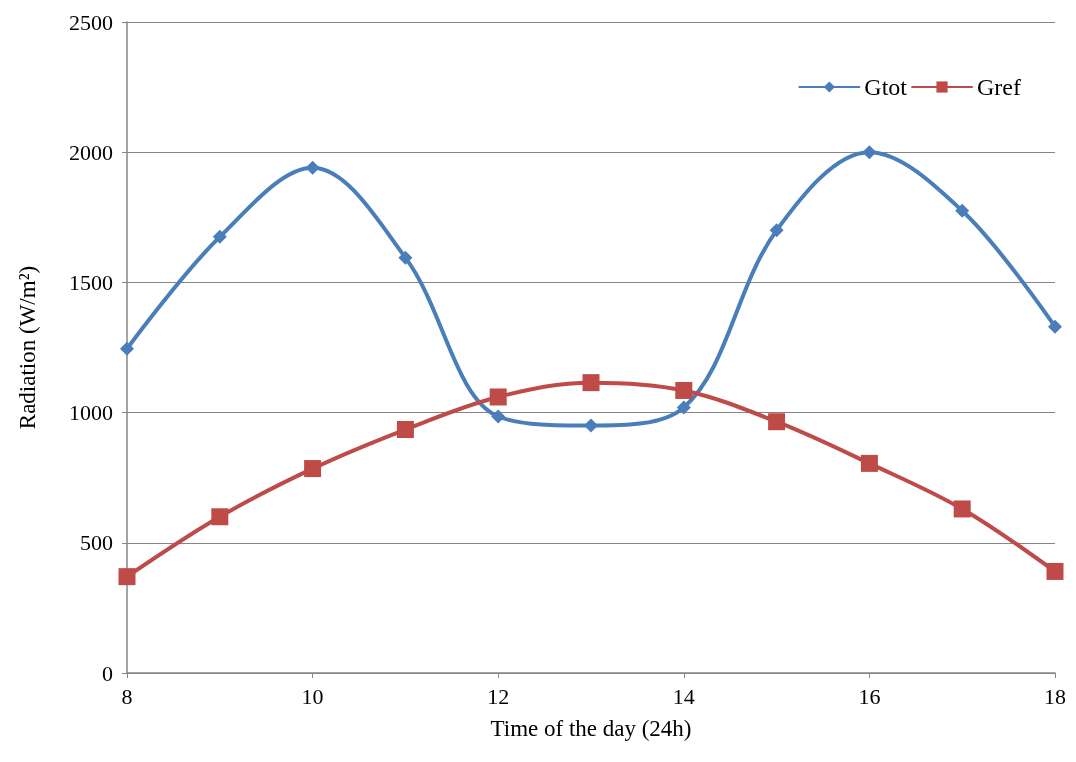 The height and width of the screenshot is (762, 1076). What do you see at coordinates (1055, 696) in the screenshot?
I see `x-tick-label: 18` at bounding box center [1055, 696].